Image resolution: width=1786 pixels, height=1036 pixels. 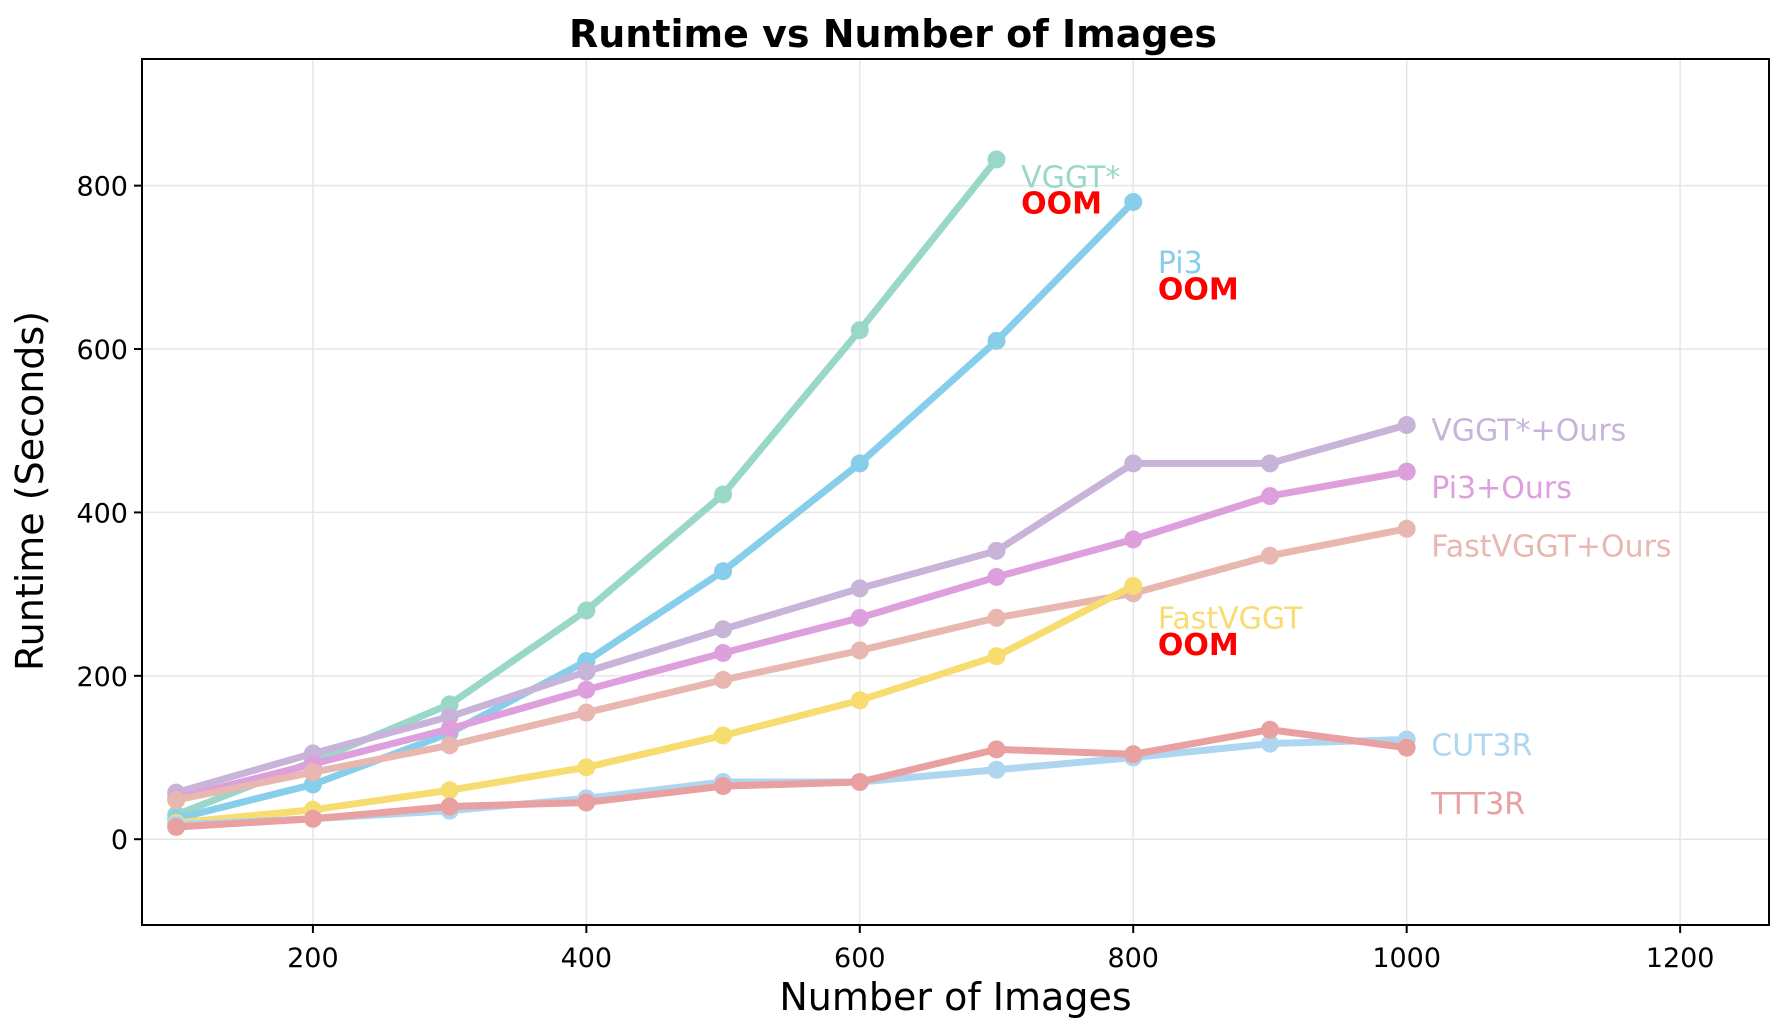 I want to click on x-tick-label: 600, so click(x=860, y=958).